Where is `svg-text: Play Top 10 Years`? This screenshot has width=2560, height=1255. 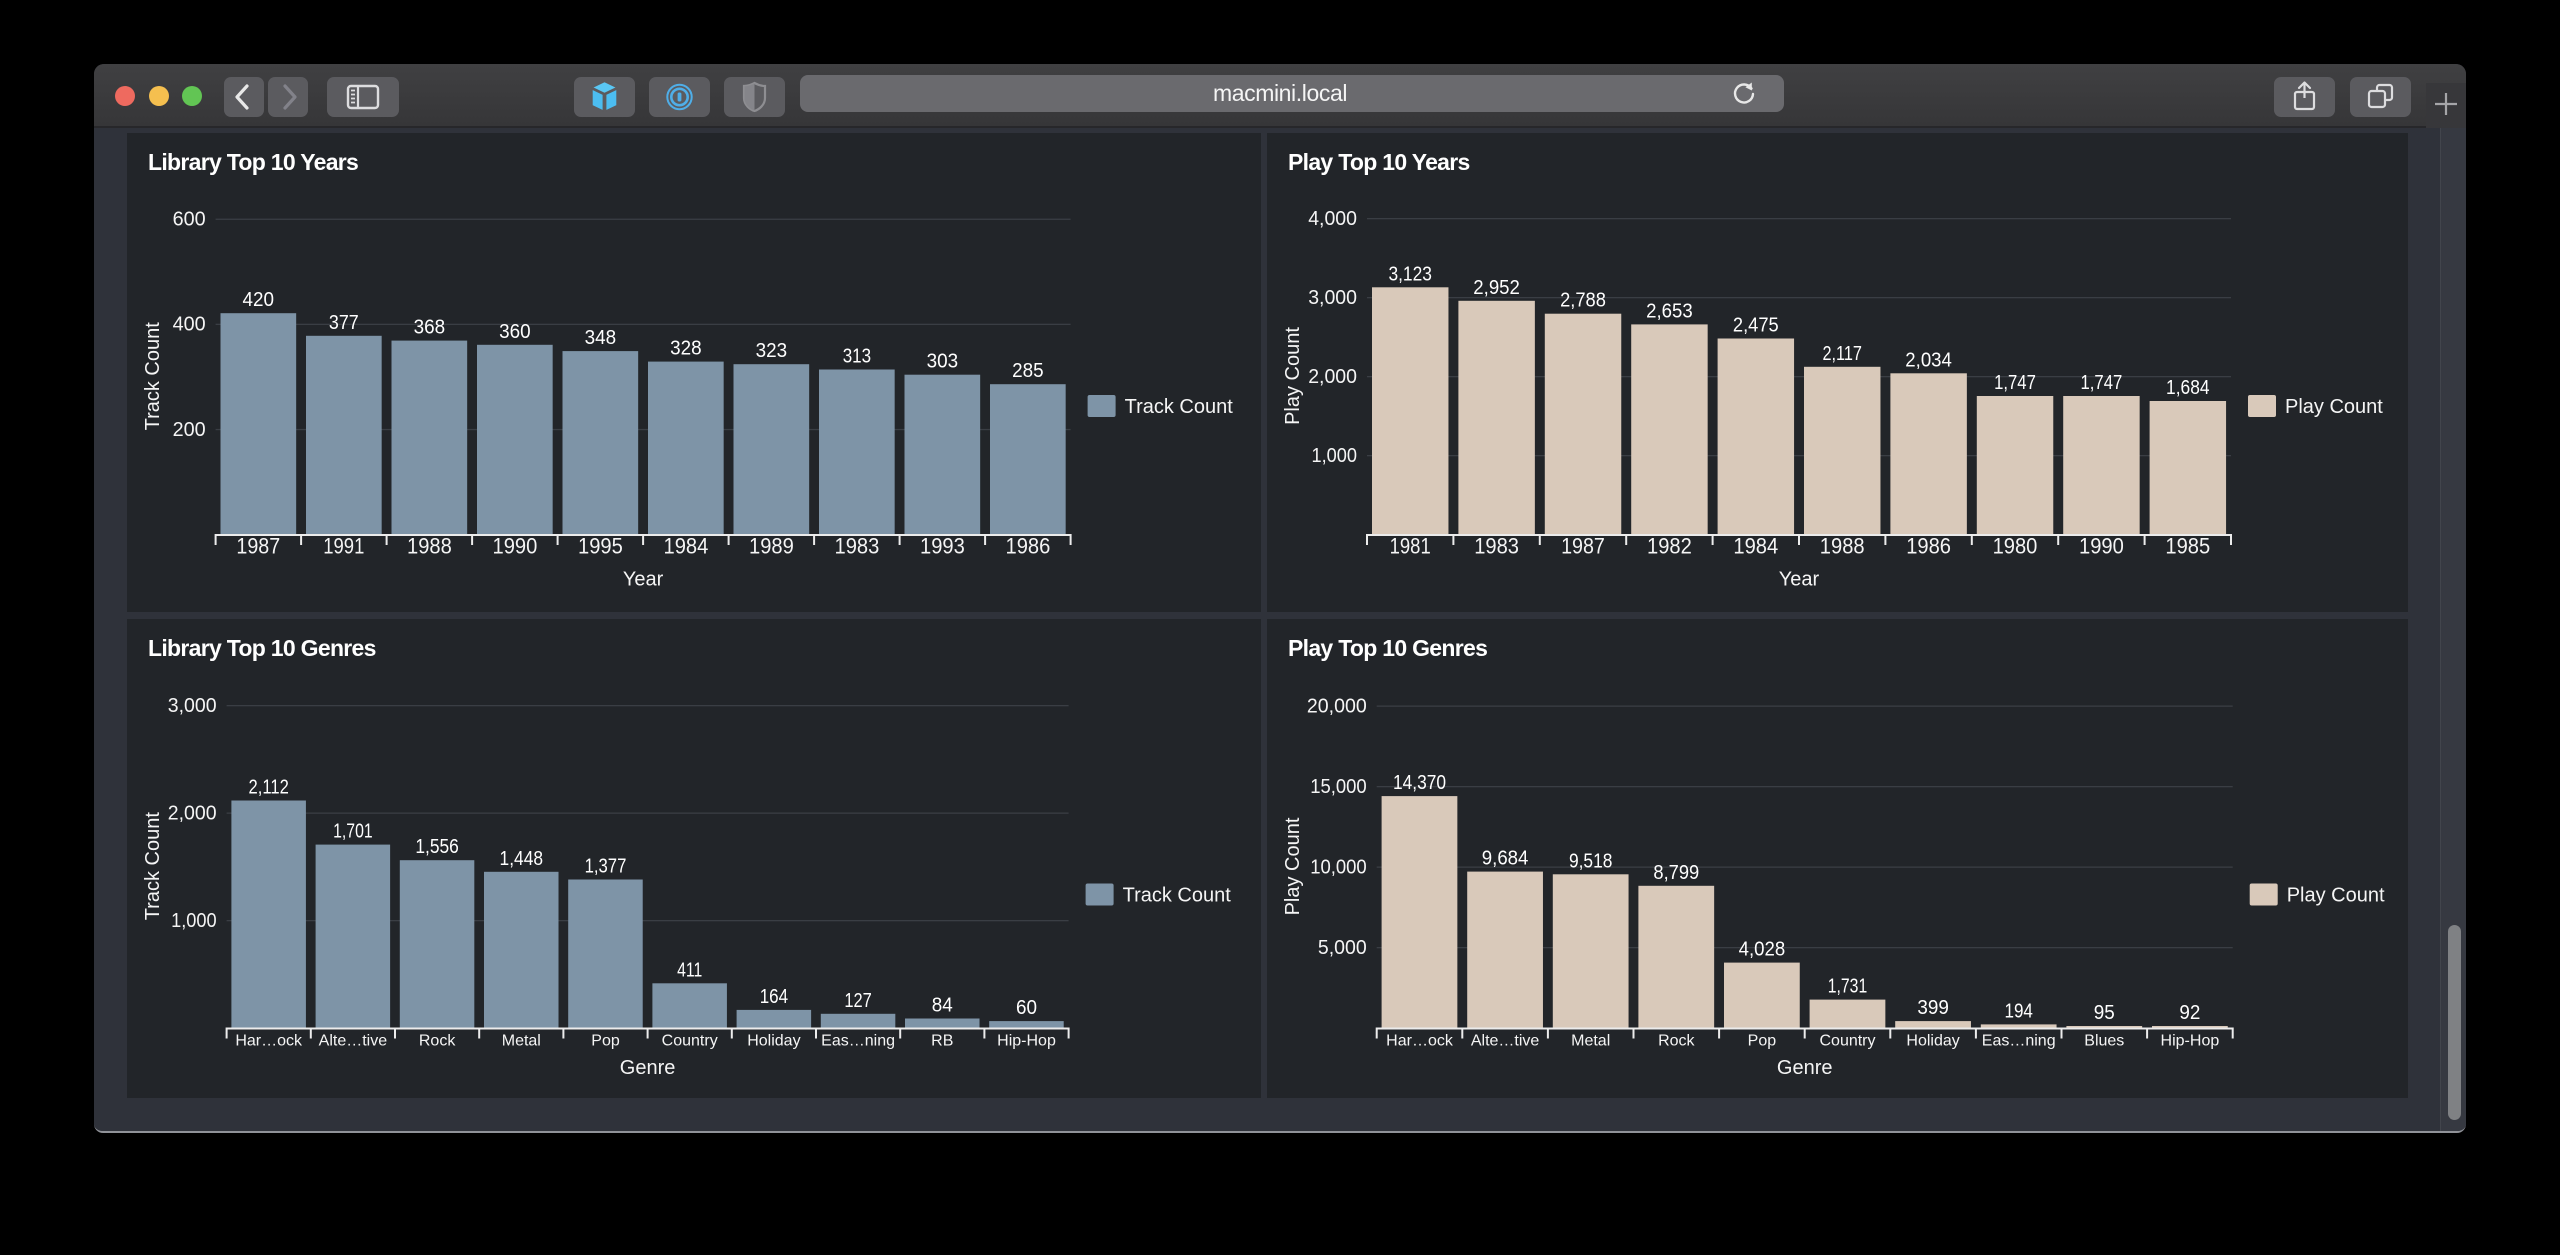
svg-text: Play Top 10 Years is located at coordinates (1379, 162).